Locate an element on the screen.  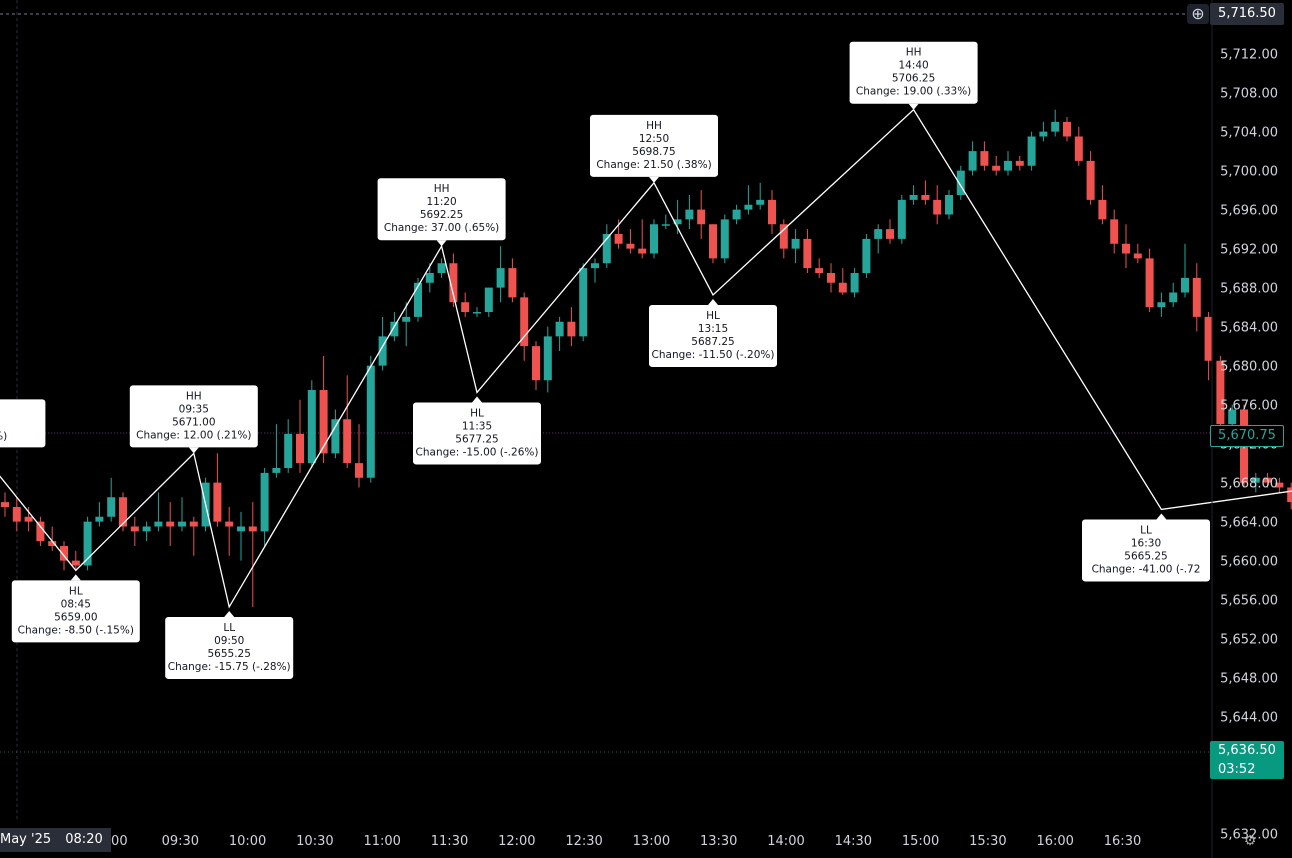
price-tick-label: 5,660.00 is located at coordinates (1249, 562).